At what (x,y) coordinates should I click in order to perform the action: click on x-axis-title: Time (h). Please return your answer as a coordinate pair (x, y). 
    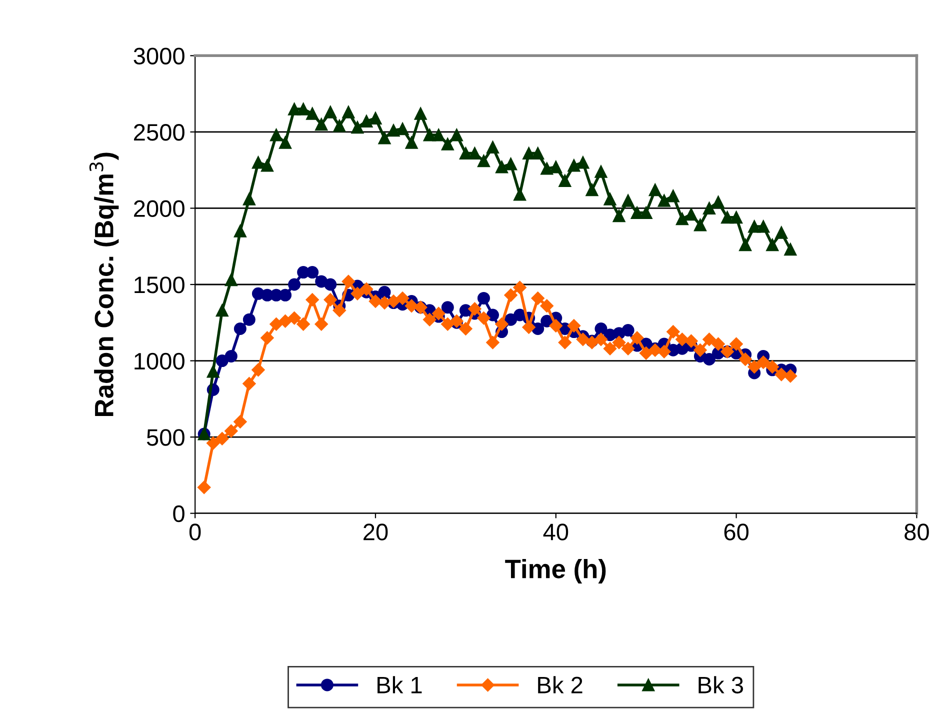
    Looking at the image, I should click on (555, 571).